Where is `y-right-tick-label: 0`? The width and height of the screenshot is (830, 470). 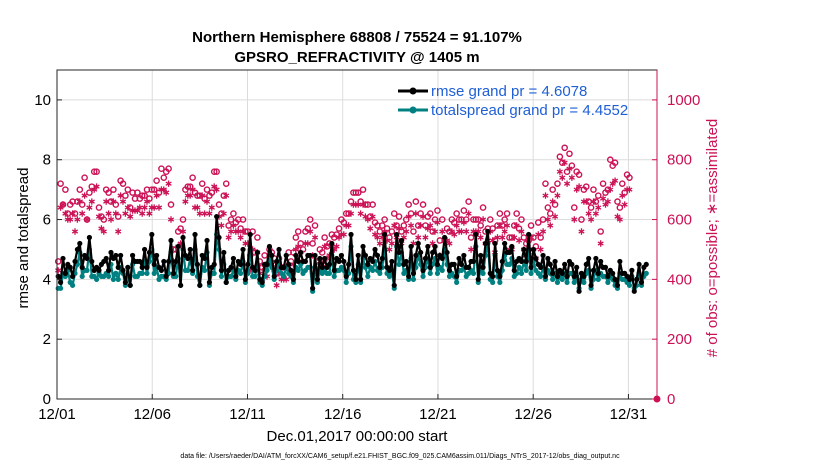
y-right-tick-label: 0 is located at coordinates (671, 399).